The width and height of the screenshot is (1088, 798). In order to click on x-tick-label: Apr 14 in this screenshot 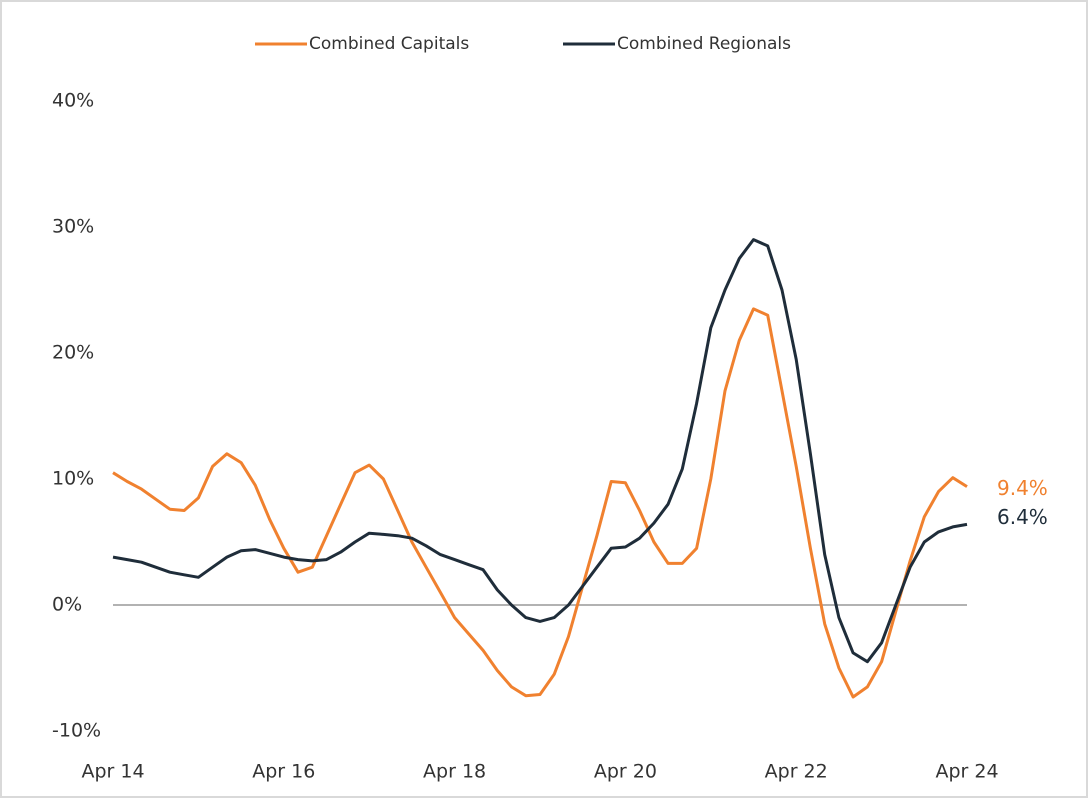, I will do `click(112, 772)`.